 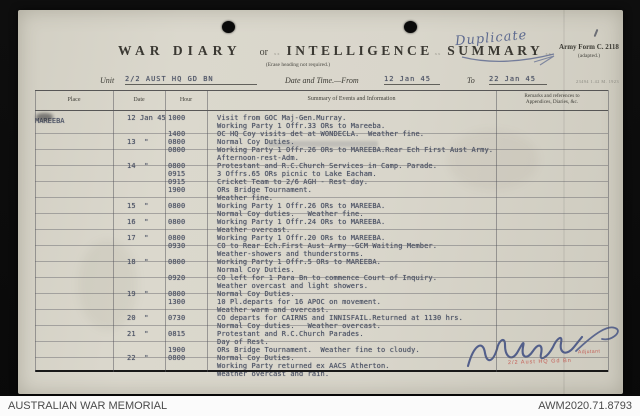 I want to click on row-date: 21 ", so click(x=138, y=334).